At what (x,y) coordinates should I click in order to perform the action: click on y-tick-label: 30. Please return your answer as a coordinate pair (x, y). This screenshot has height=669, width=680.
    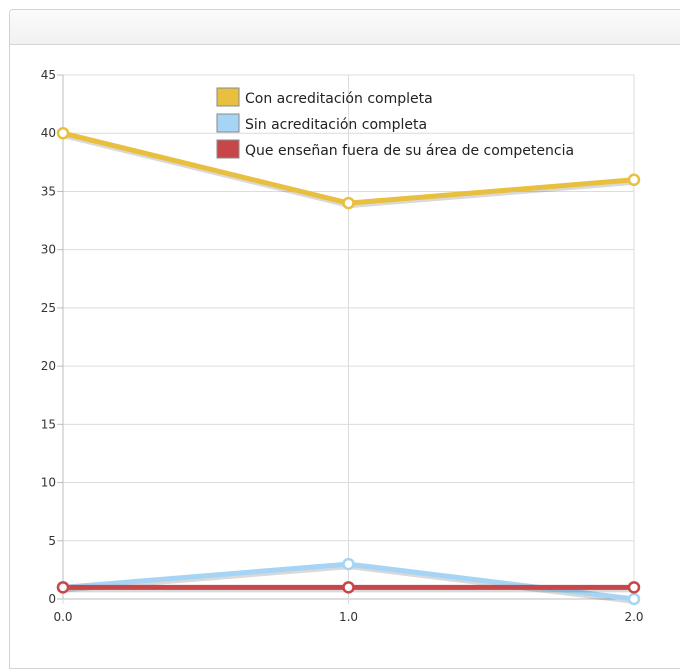
    Looking at the image, I should click on (48, 250).